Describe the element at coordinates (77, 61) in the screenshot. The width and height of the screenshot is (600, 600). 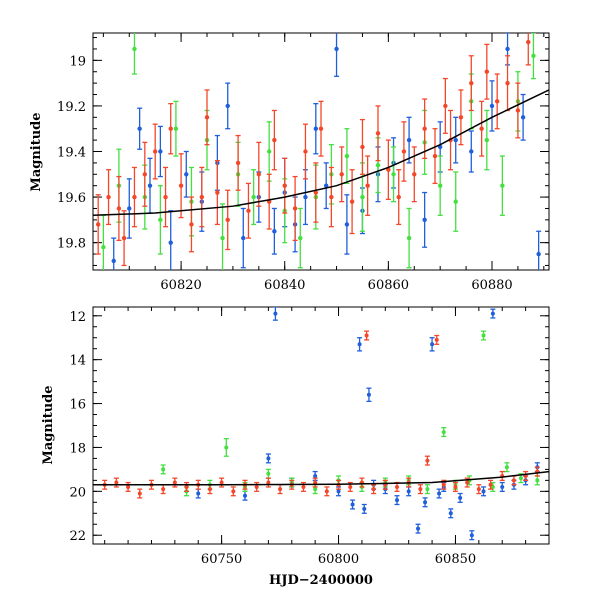
I see `y-tick-label: 19` at that location.